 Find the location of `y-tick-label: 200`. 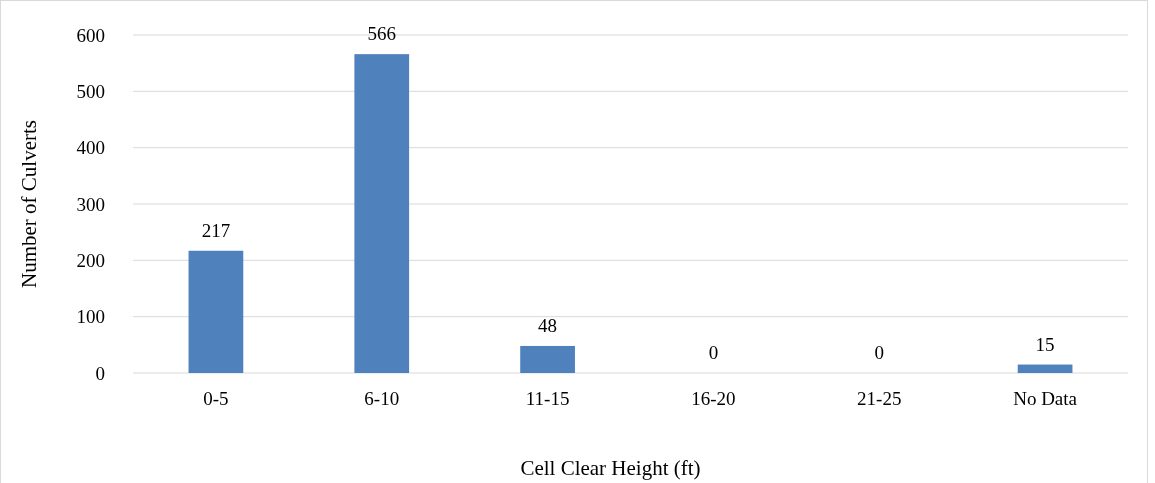

y-tick-label: 200 is located at coordinates (90, 260).